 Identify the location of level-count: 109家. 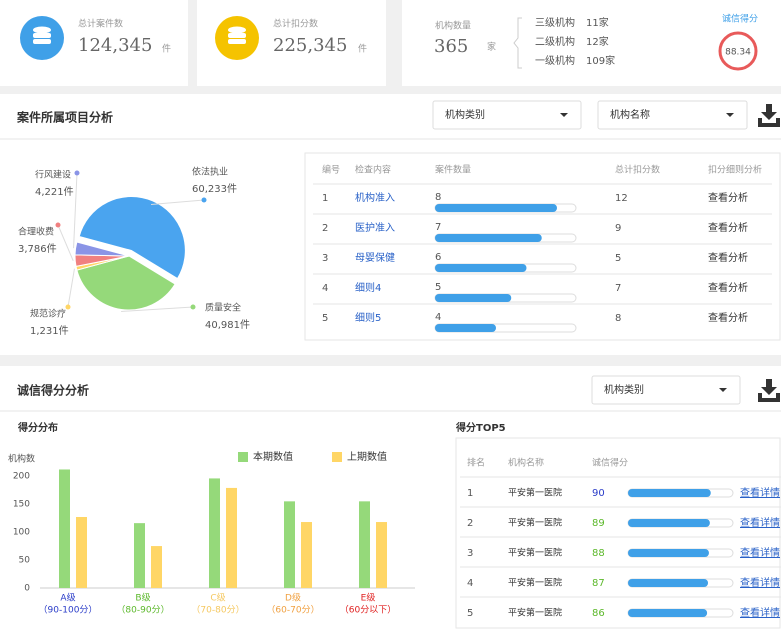
(600, 60).